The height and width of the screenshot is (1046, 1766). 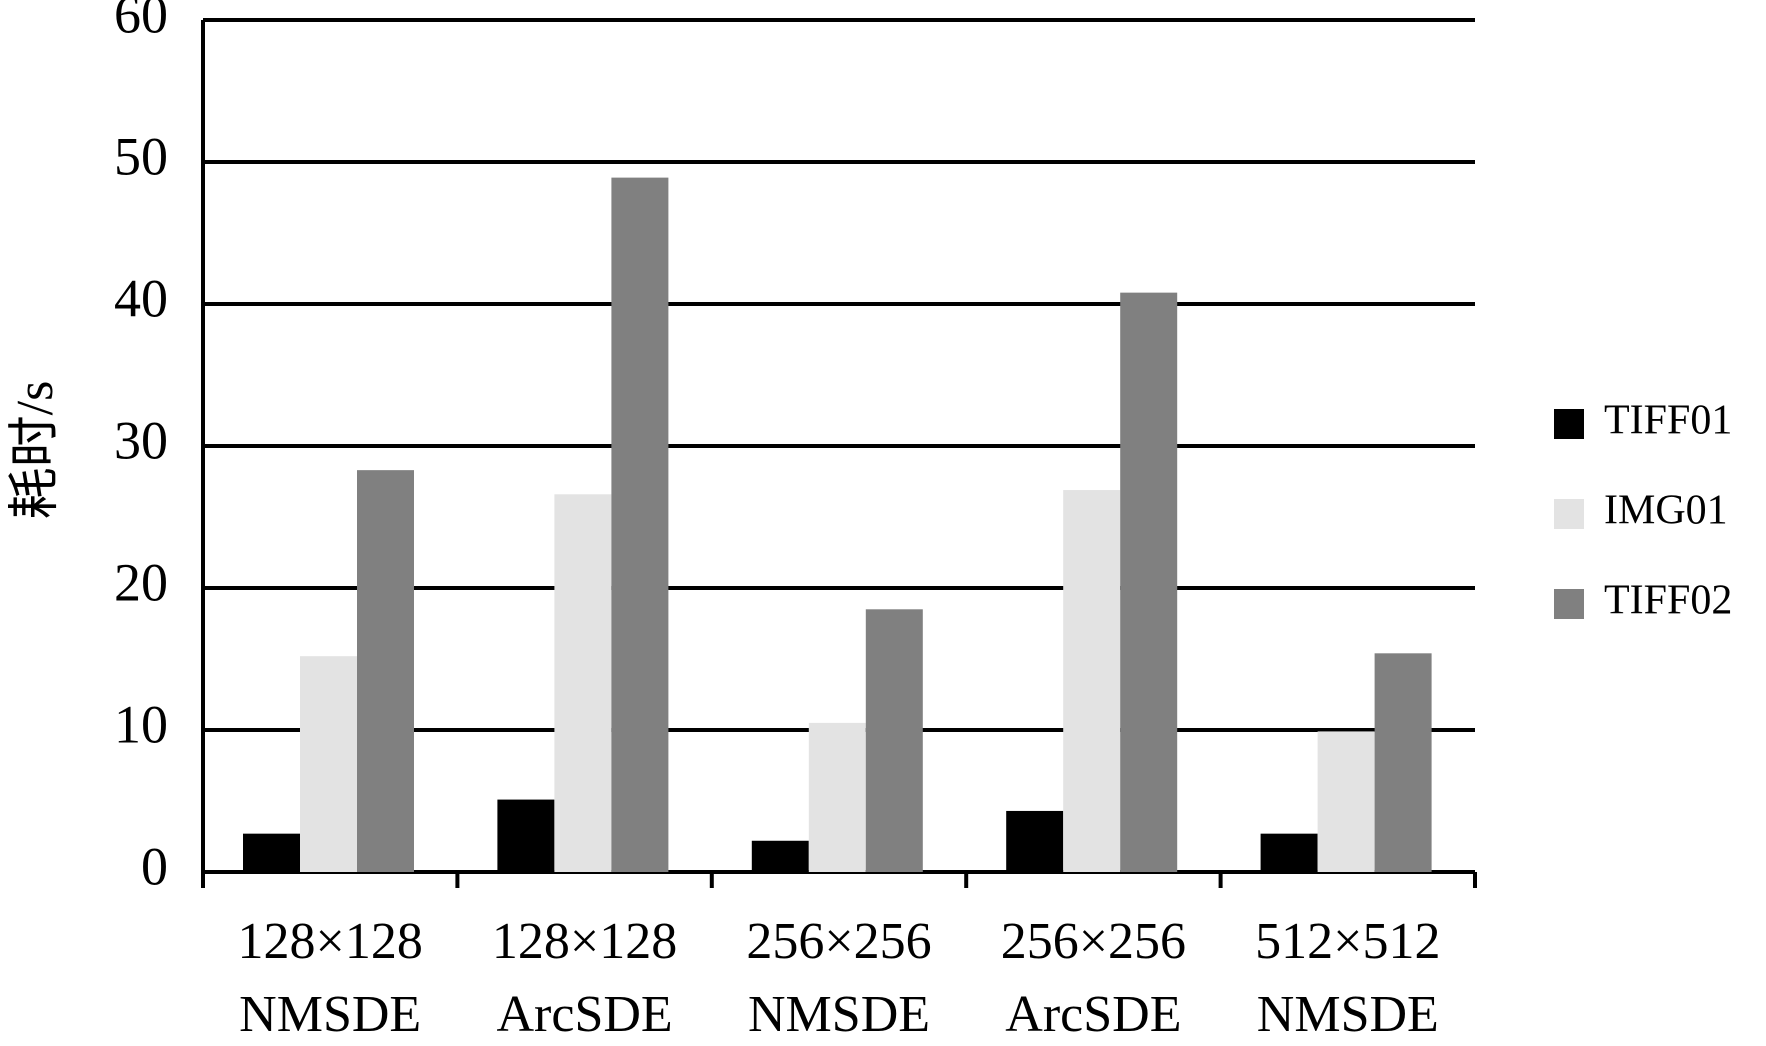 I want to click on y-tick-label: 30, so click(x=141, y=440).